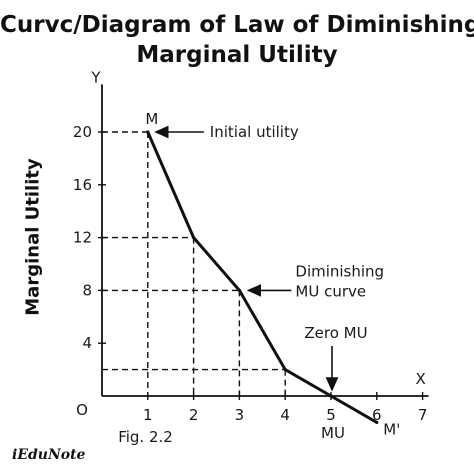  I want to click on x-tick-label: 3, so click(240, 415).